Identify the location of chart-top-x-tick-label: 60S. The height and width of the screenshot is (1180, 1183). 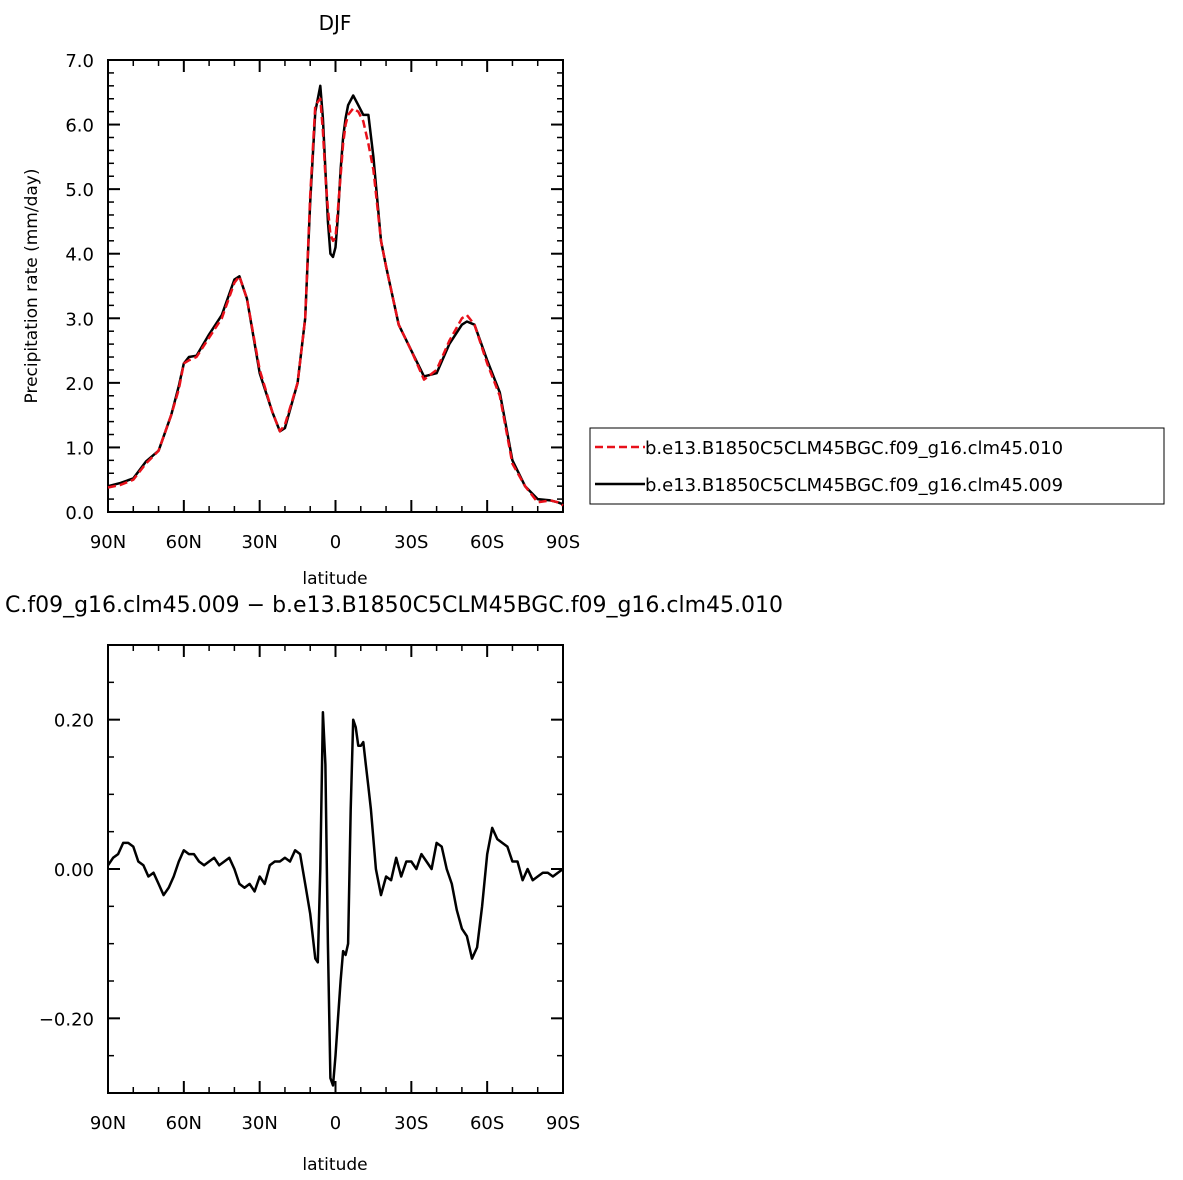
(487, 542).